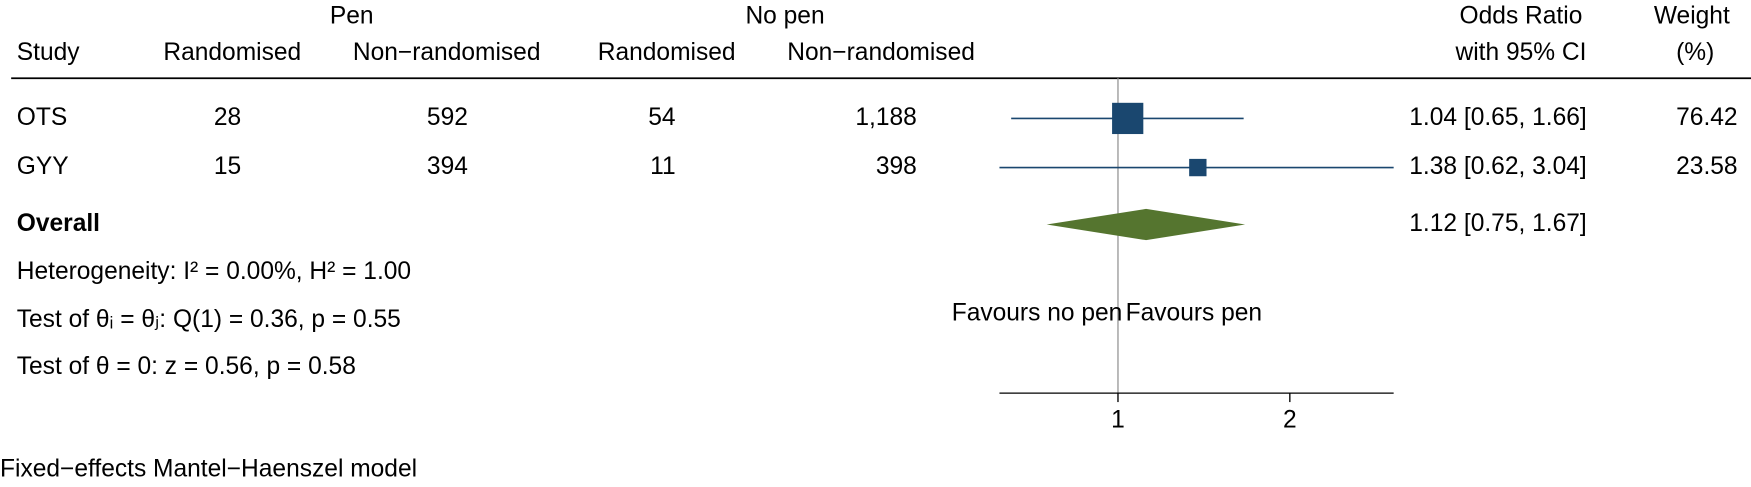  I want to click on table-cell: 11, so click(662, 166).